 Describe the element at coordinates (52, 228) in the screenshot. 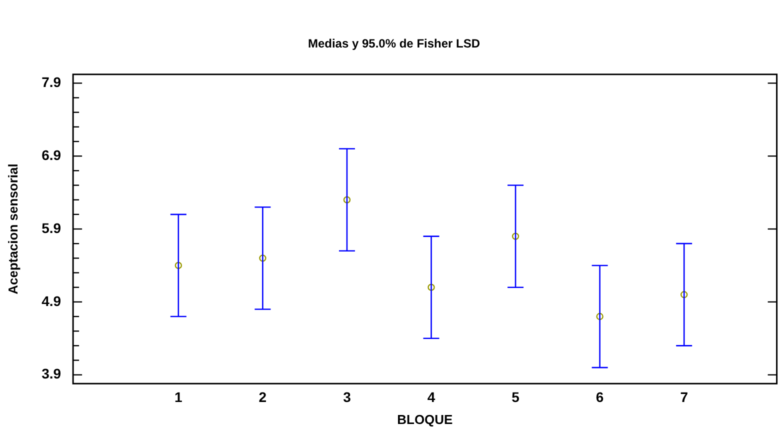

I see `y-tick-label: 5.9` at that location.